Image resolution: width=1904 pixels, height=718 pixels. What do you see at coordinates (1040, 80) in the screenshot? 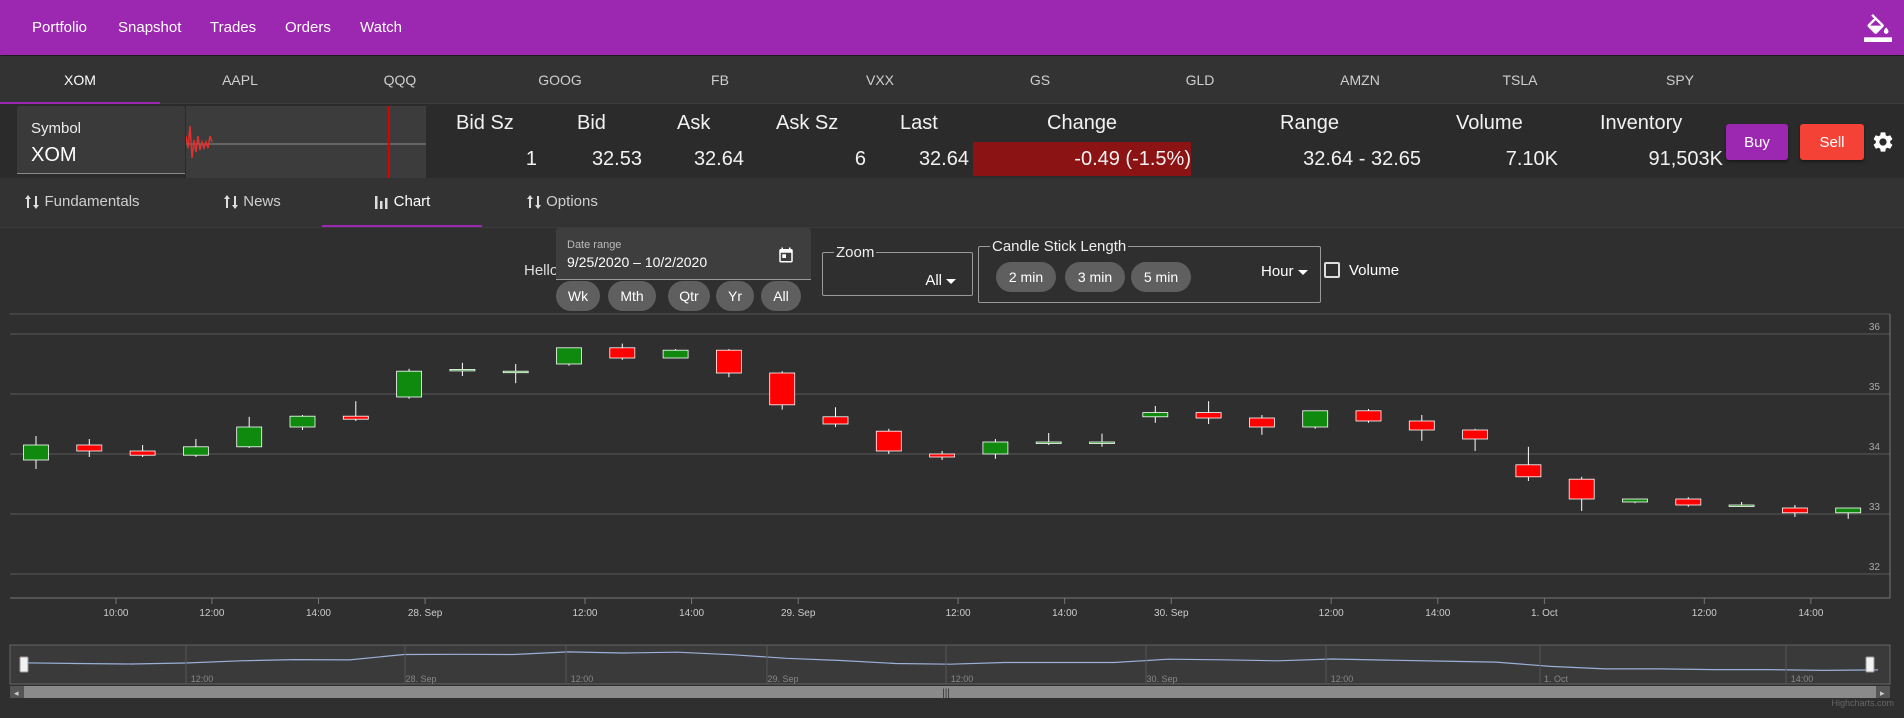
I see `symbol-tab-gs: GS` at bounding box center [1040, 80].